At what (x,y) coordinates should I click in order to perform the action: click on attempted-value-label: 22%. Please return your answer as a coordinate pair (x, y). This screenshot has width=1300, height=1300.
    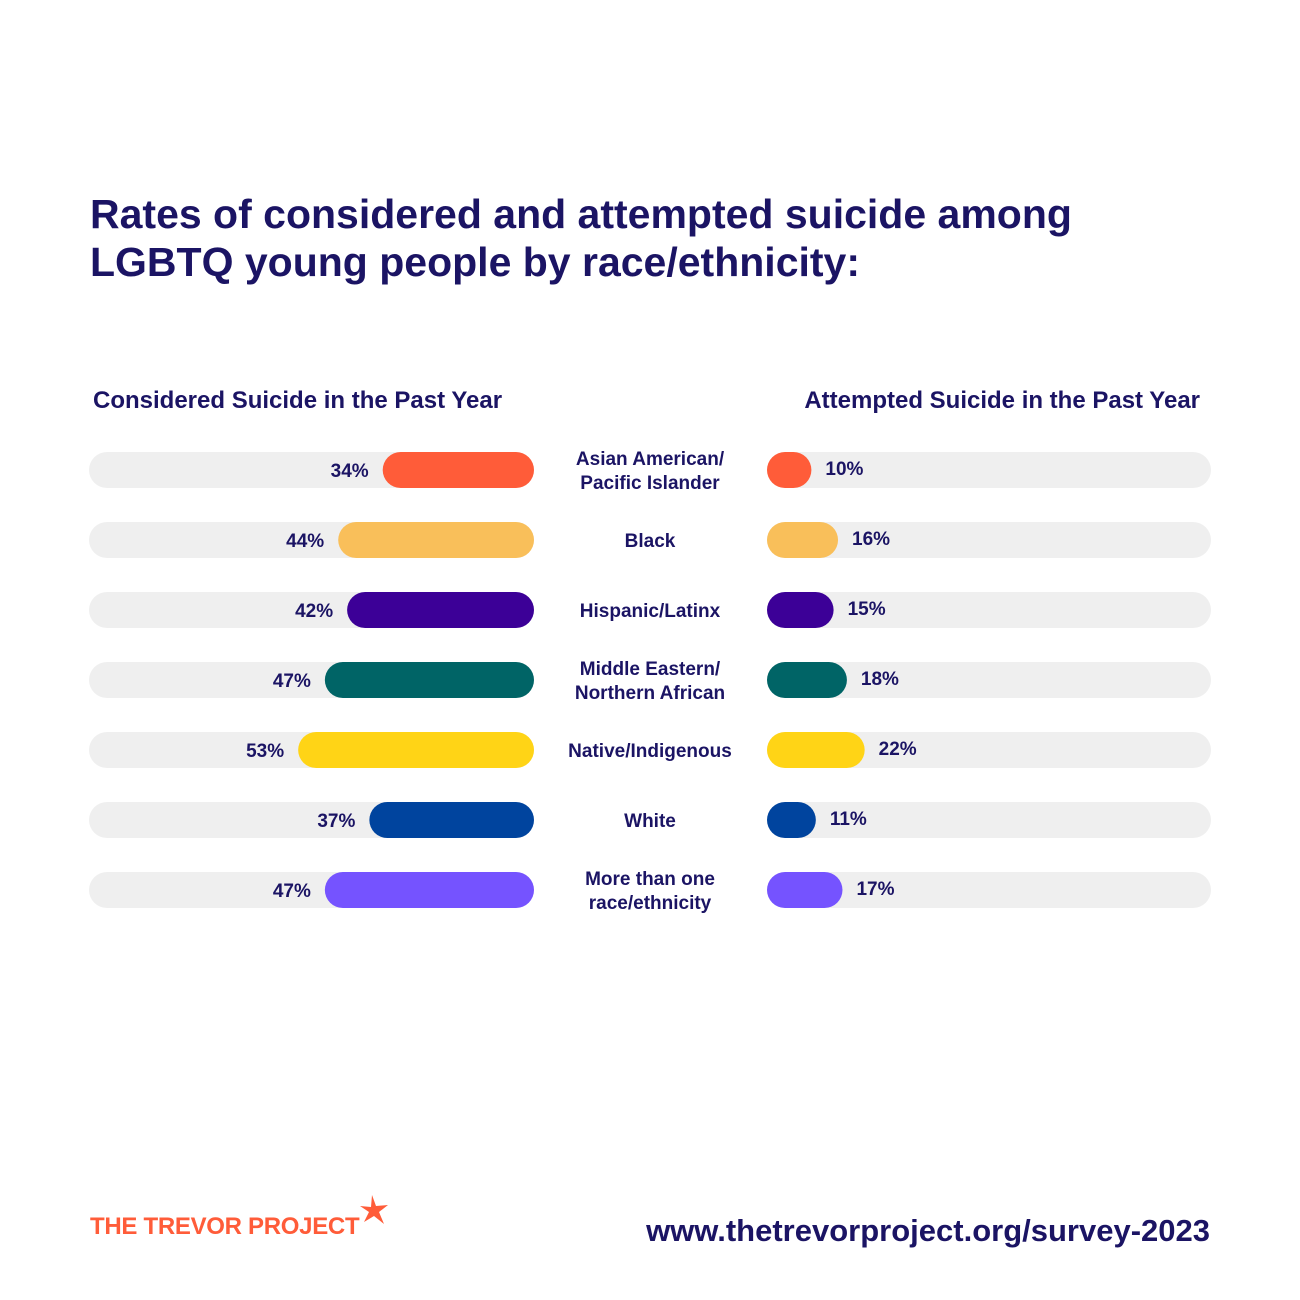
    Looking at the image, I should click on (898, 749).